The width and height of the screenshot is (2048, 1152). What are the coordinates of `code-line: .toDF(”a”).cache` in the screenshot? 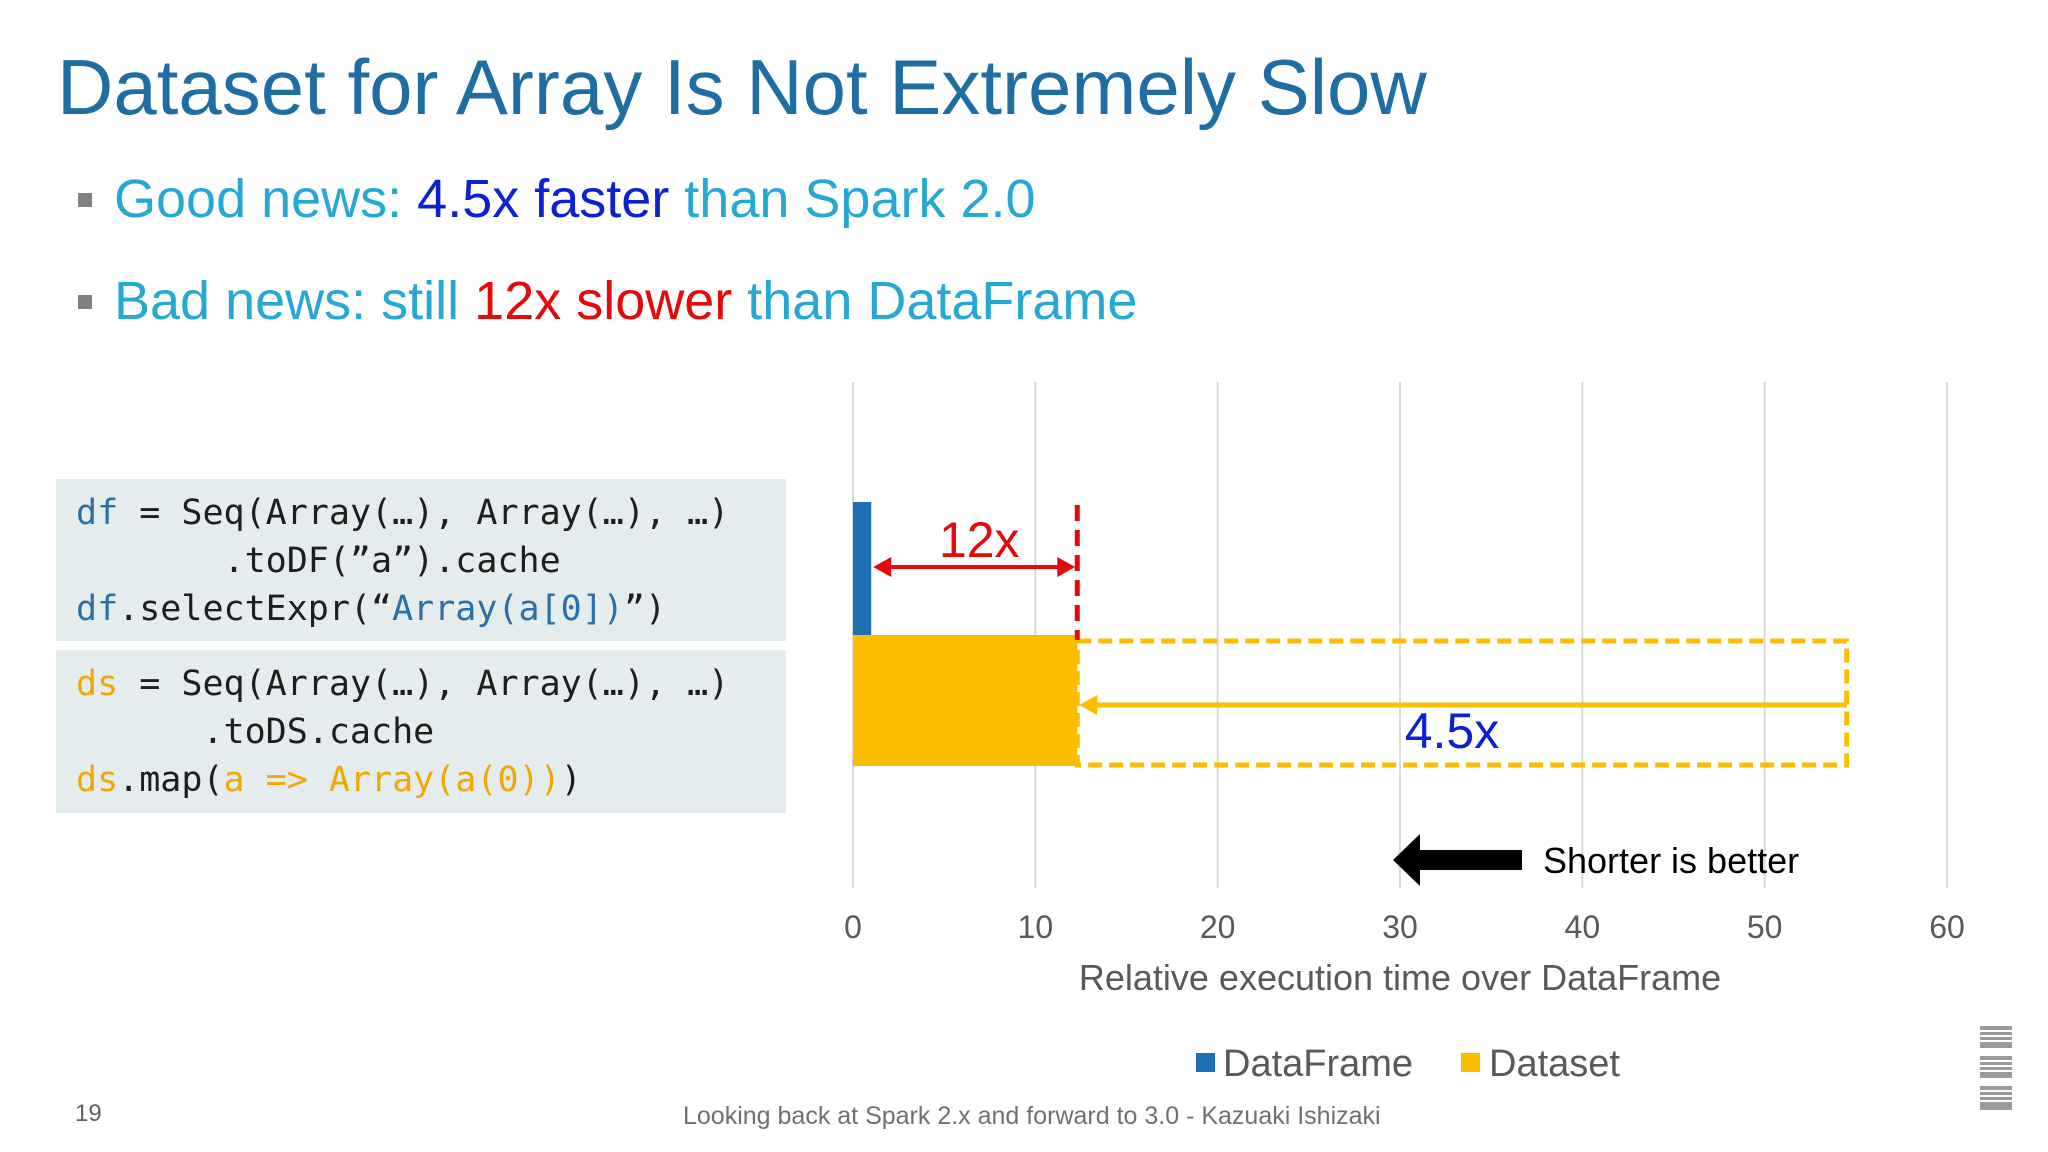 It's located at (431, 561).